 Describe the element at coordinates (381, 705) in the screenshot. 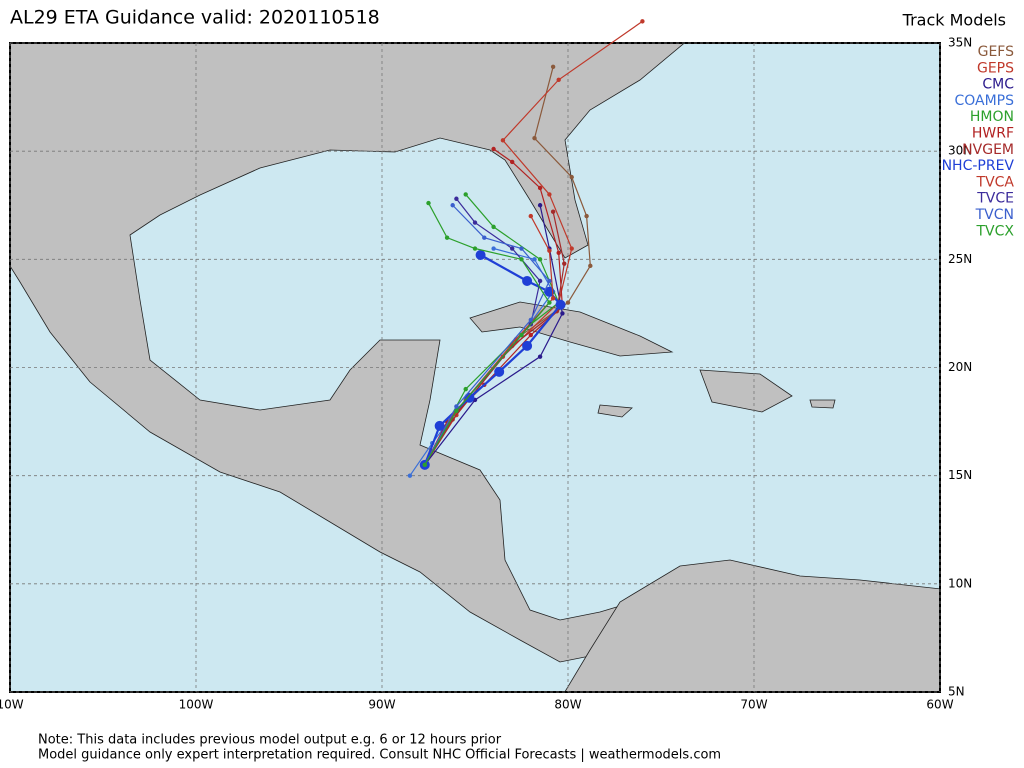

I see `lon-label: 90W` at that location.